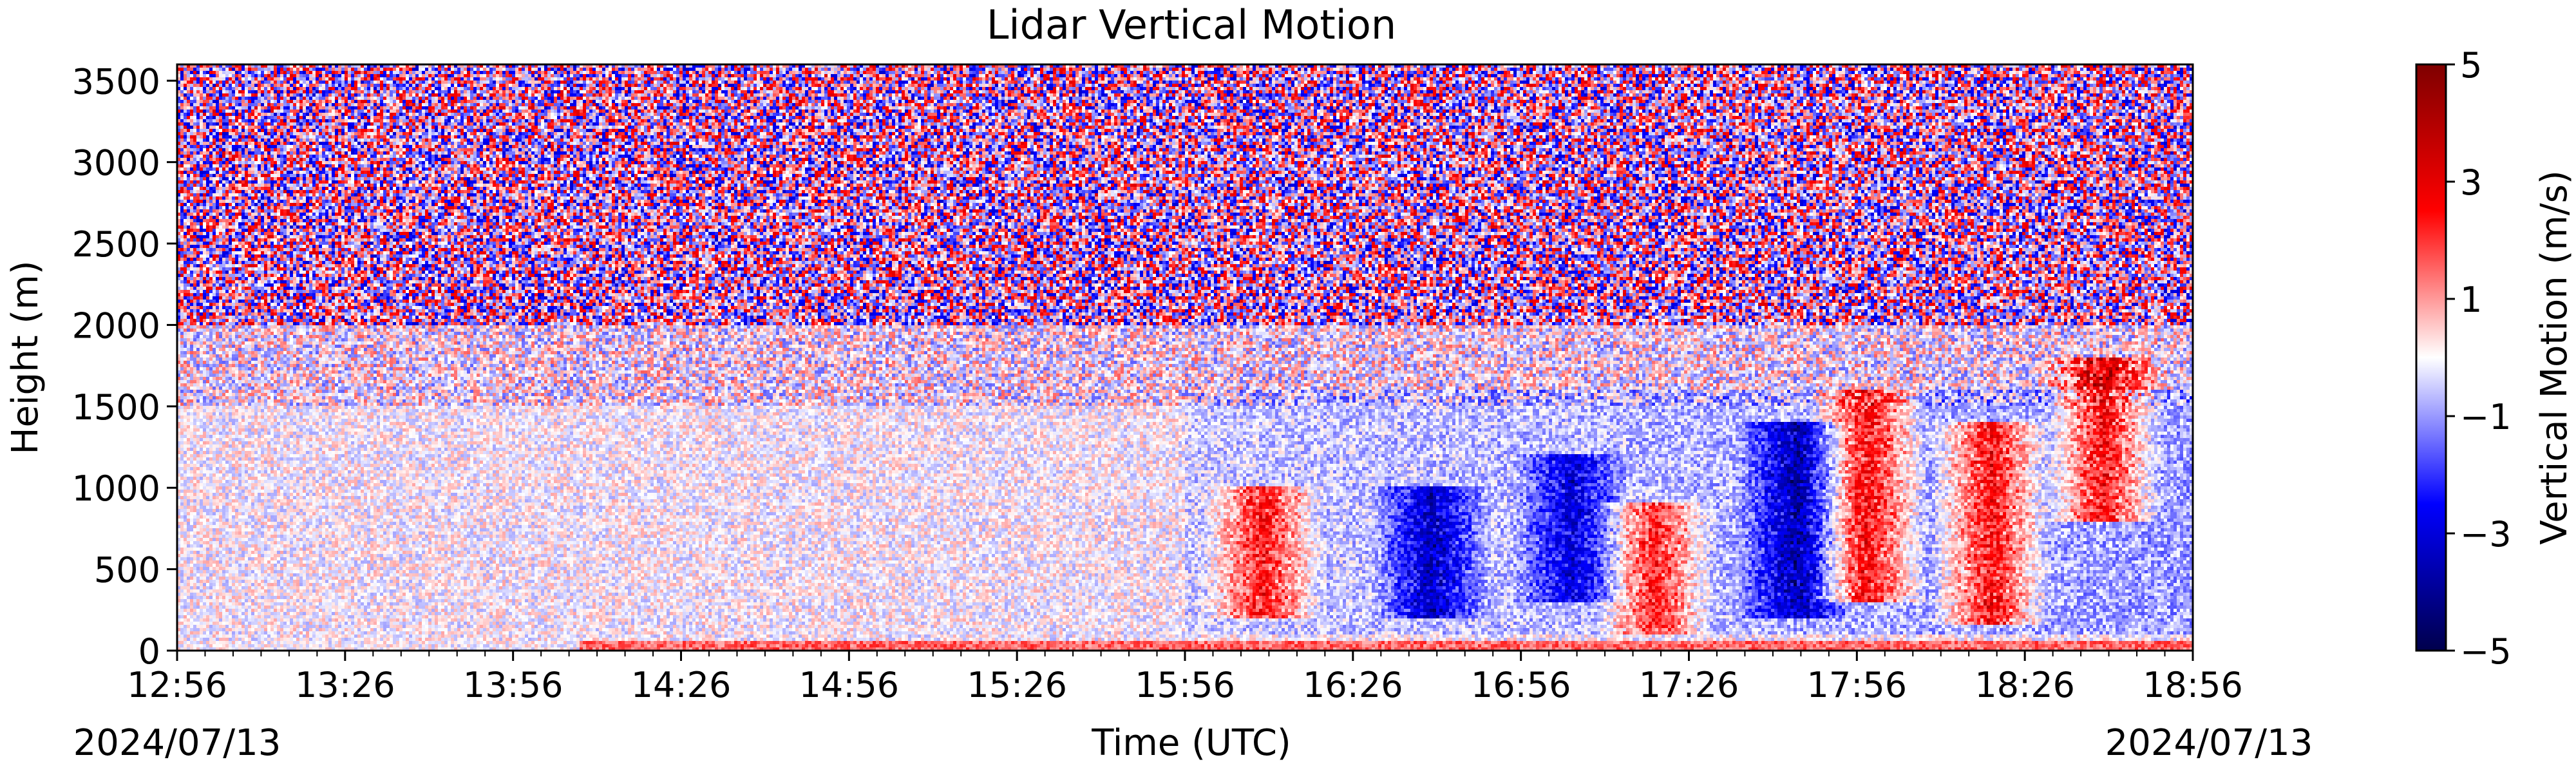  I want to click on x-tick-label: 14:56, so click(849, 685).